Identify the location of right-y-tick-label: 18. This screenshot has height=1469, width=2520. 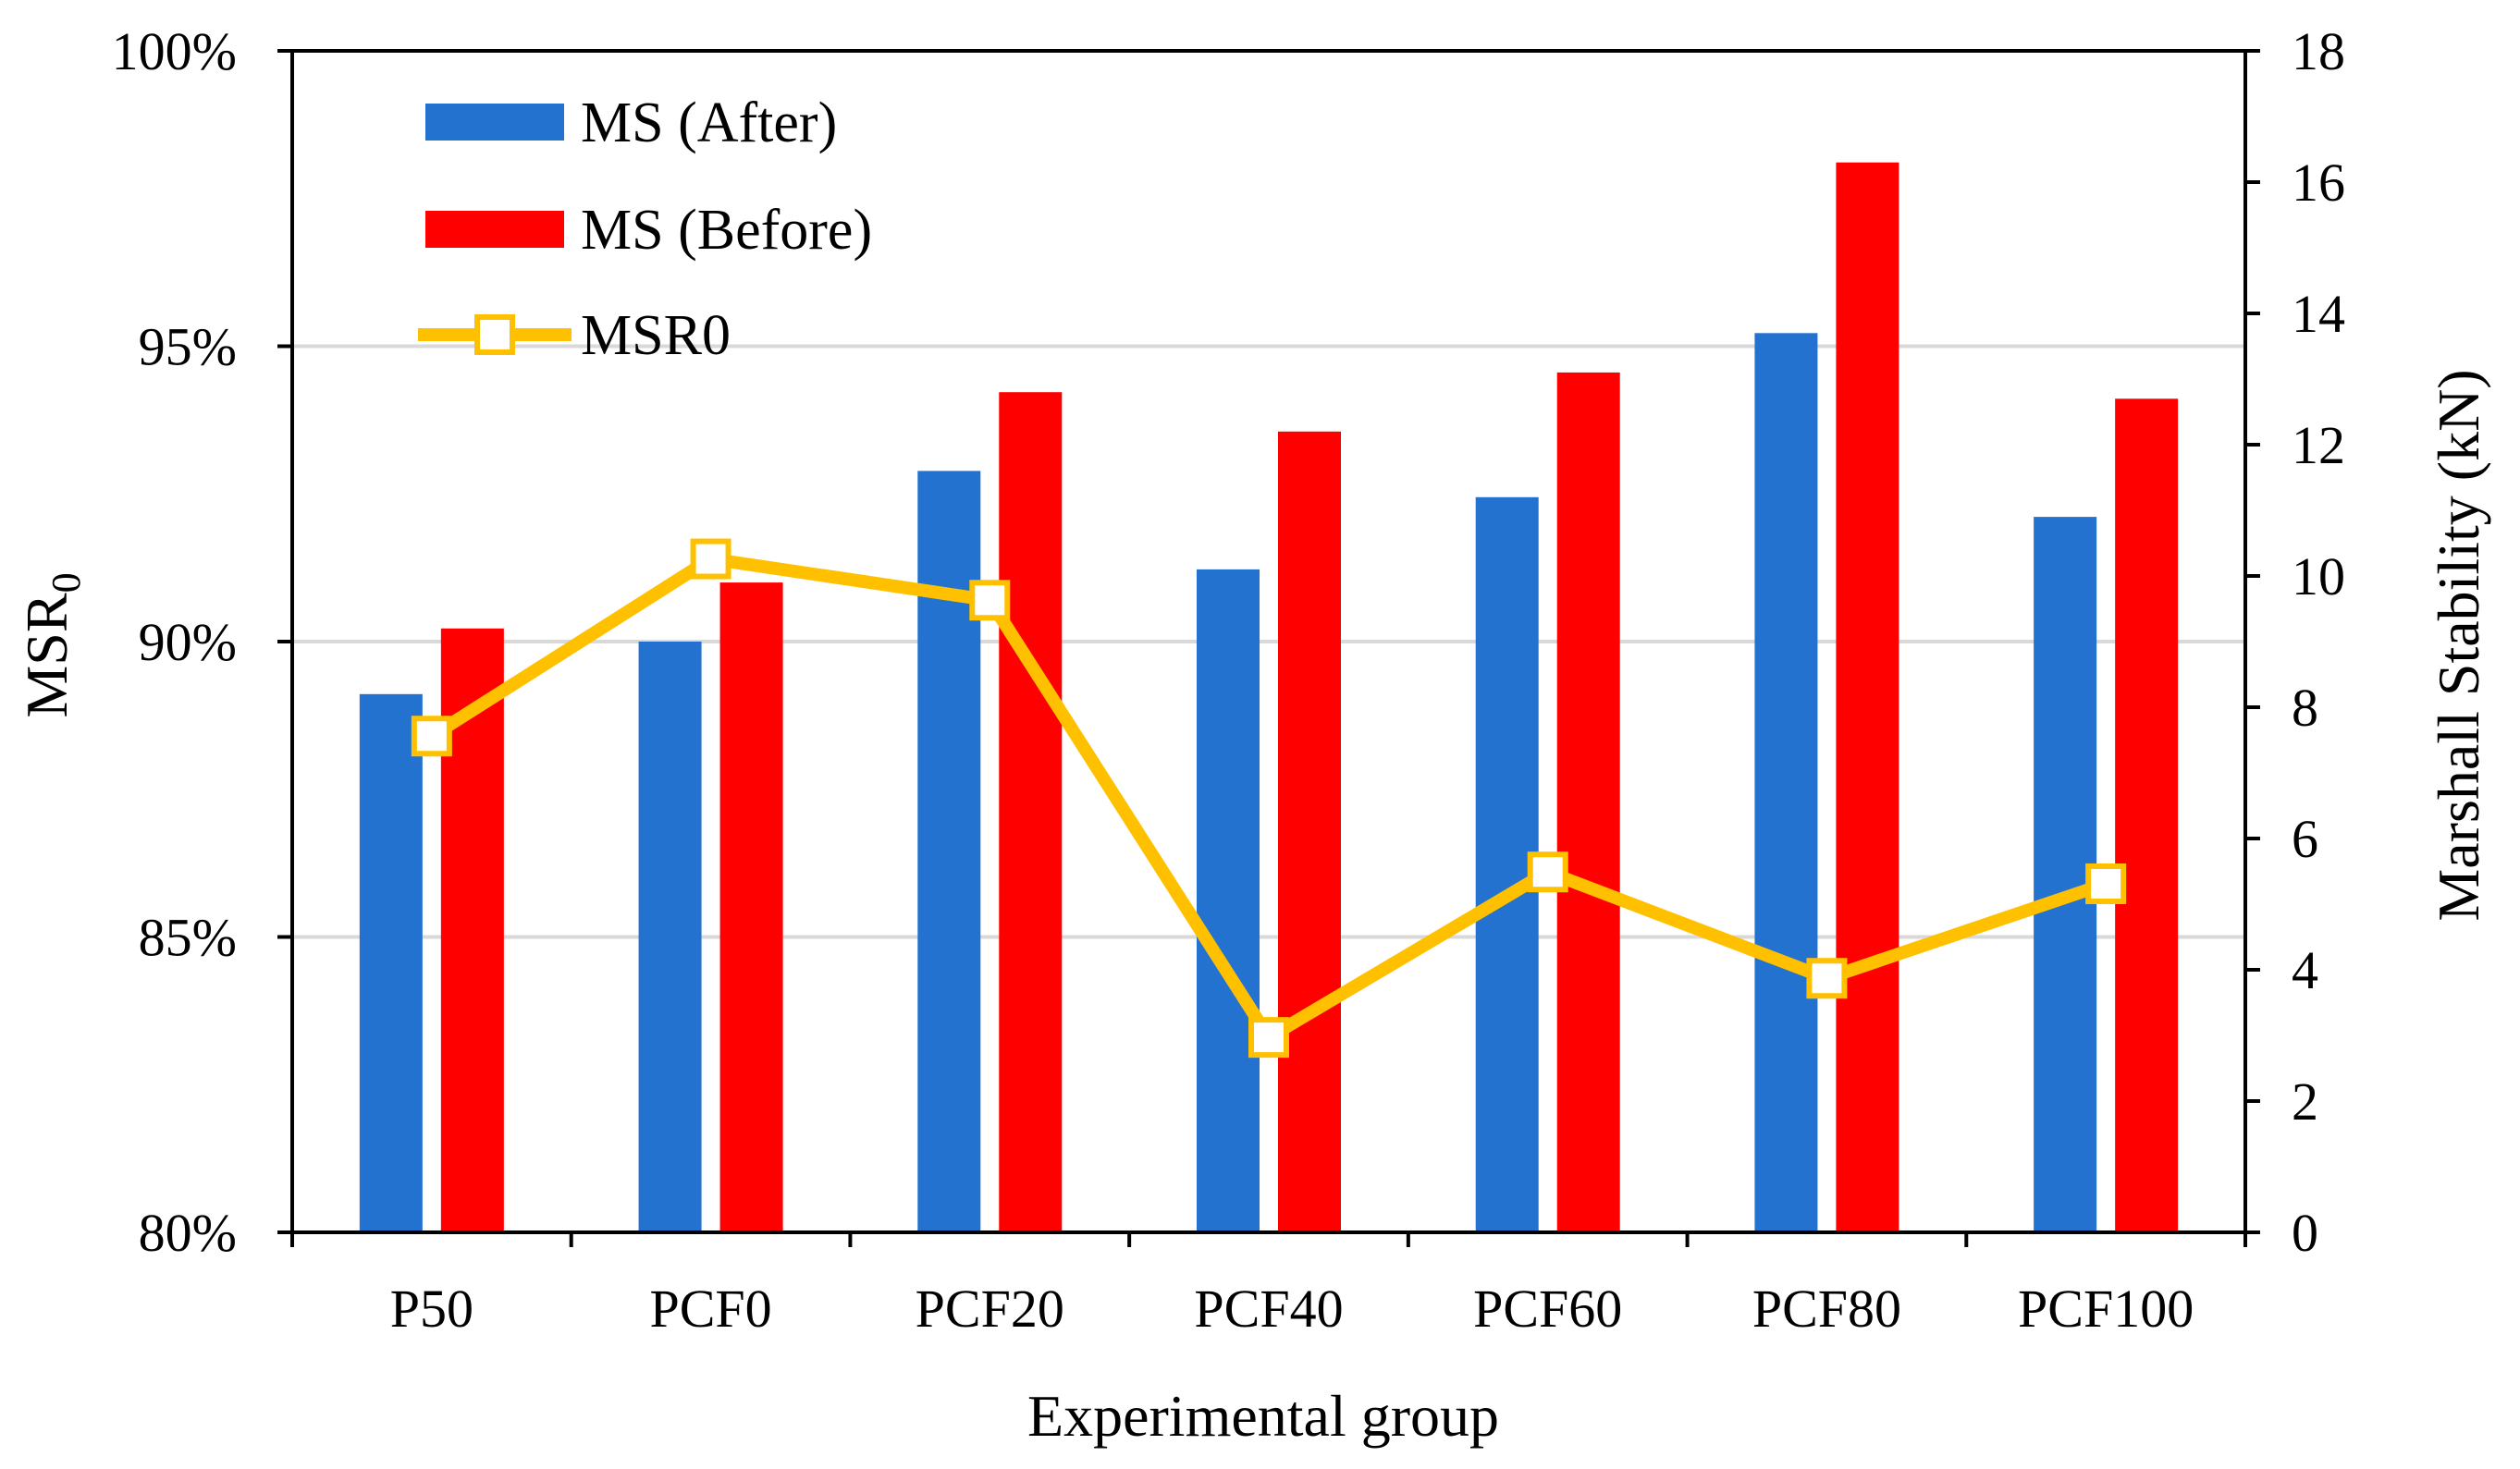
(2318, 51).